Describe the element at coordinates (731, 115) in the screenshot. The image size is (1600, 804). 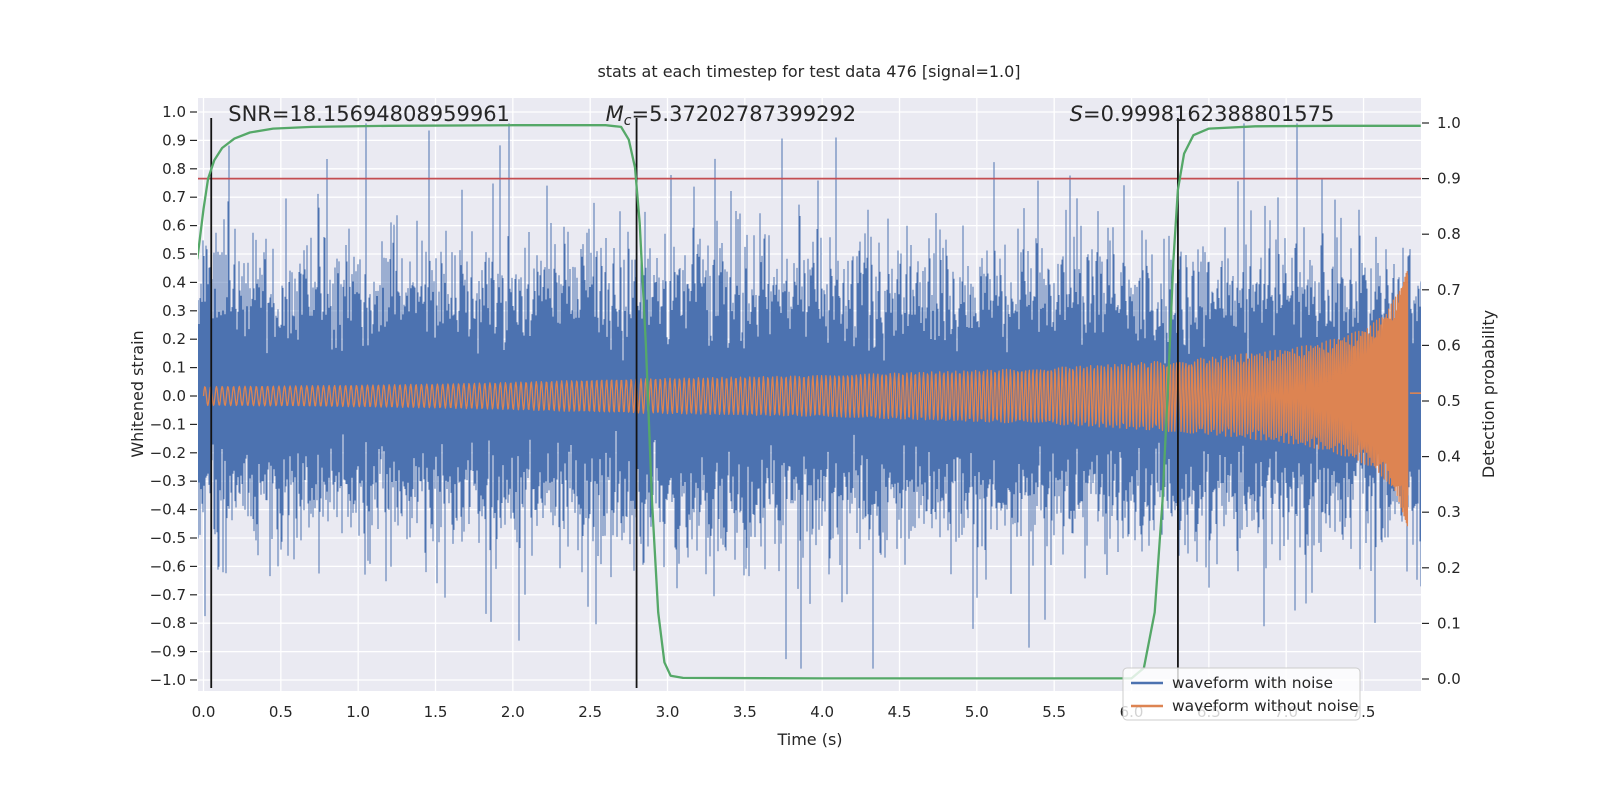
I see `annotation-chirp-mass: Mc=5.37202787399292` at that location.